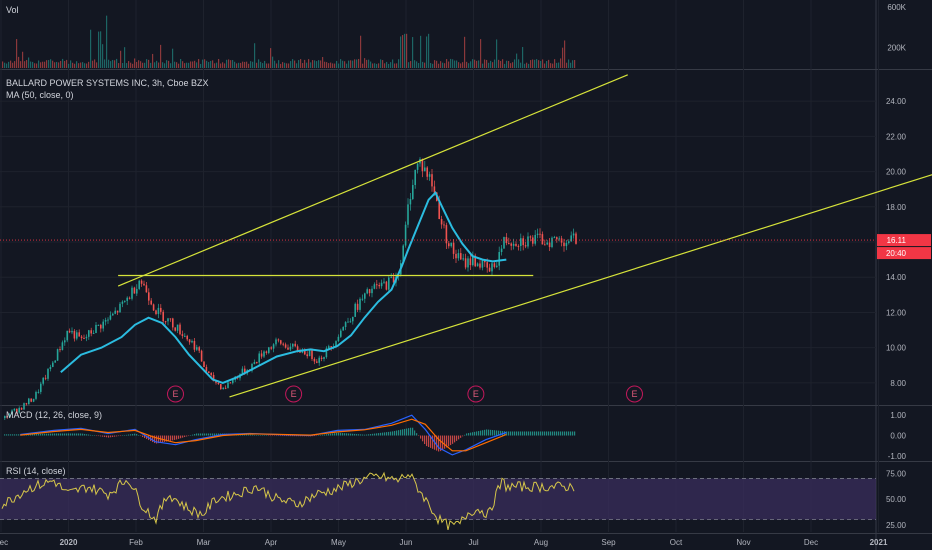 The width and height of the screenshot is (932, 550). Describe the element at coordinates (40, 95) in the screenshot. I see `ma-indicator-label: MA (50, close, 0)` at that location.